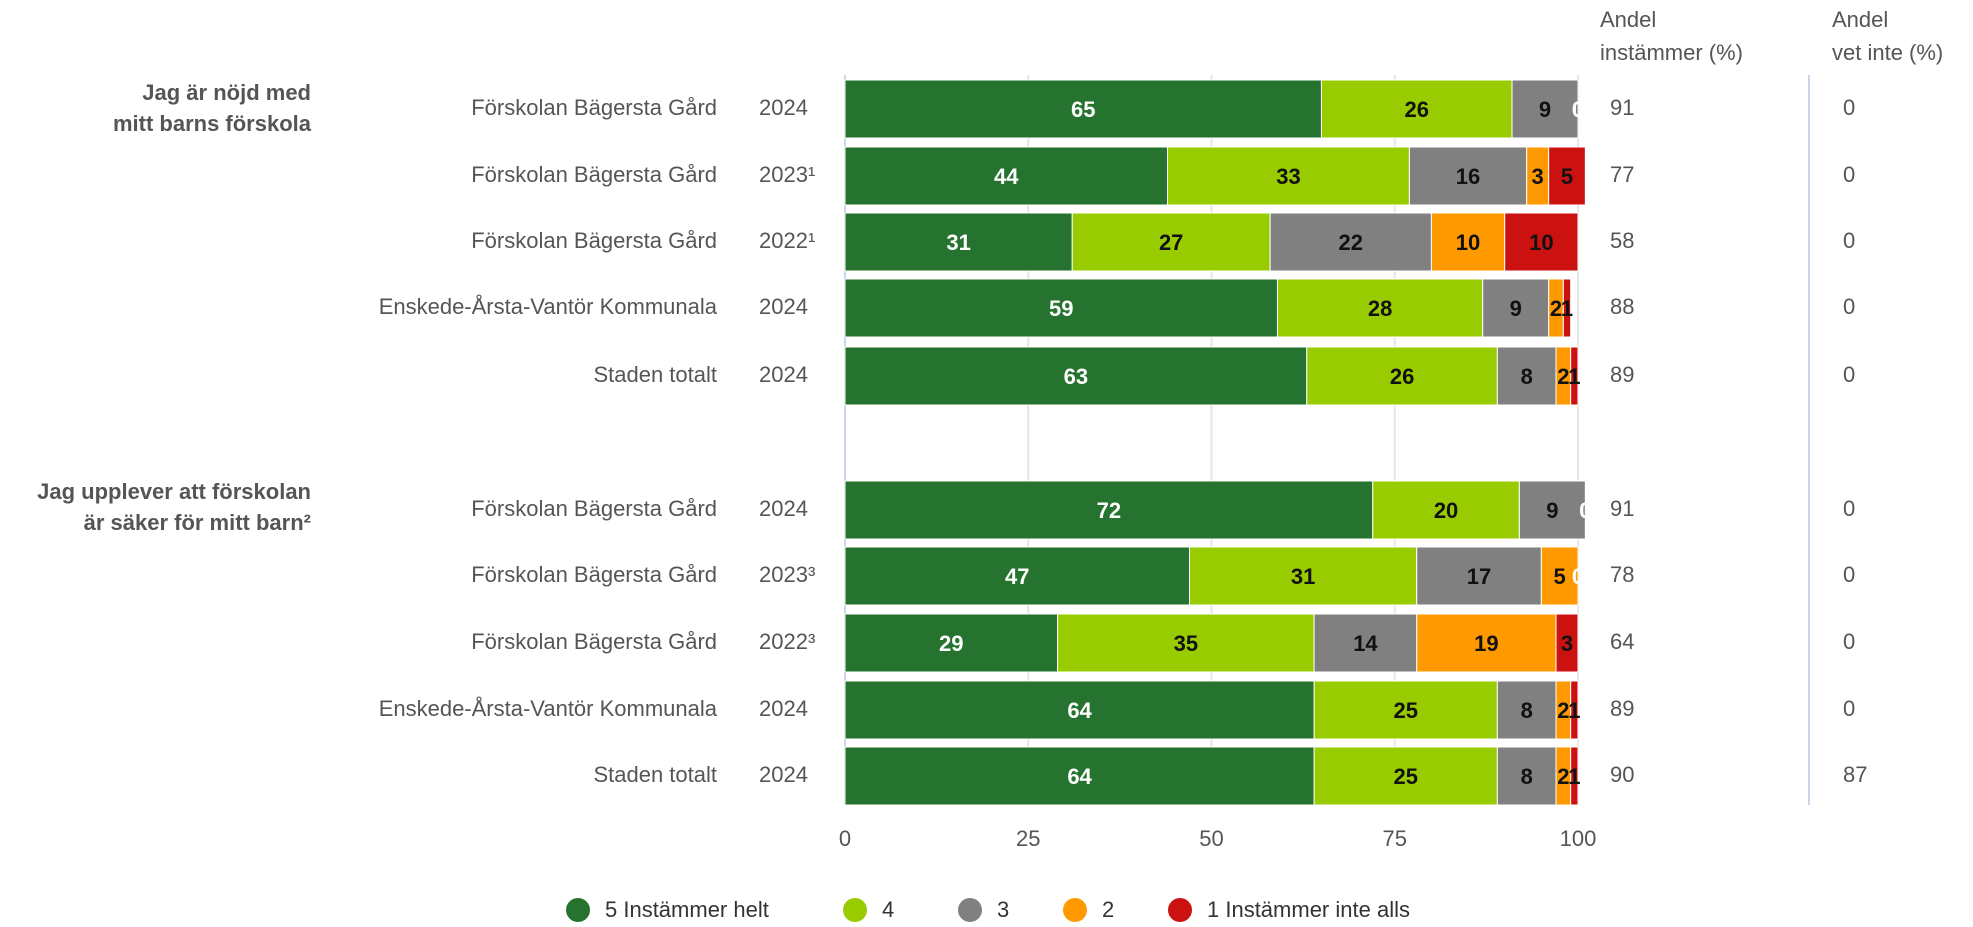 This screenshot has width=1973, height=927. What do you see at coordinates (1211, 838) in the screenshot?
I see `x-tick-label: 50` at bounding box center [1211, 838].